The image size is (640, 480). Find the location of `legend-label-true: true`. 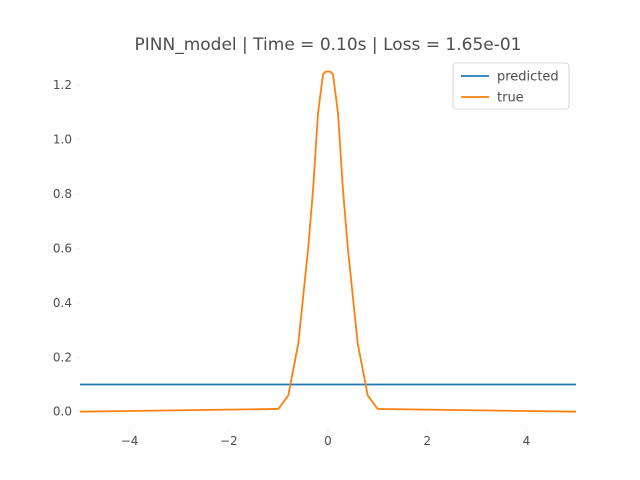

legend-label-true: true is located at coordinates (510, 98).